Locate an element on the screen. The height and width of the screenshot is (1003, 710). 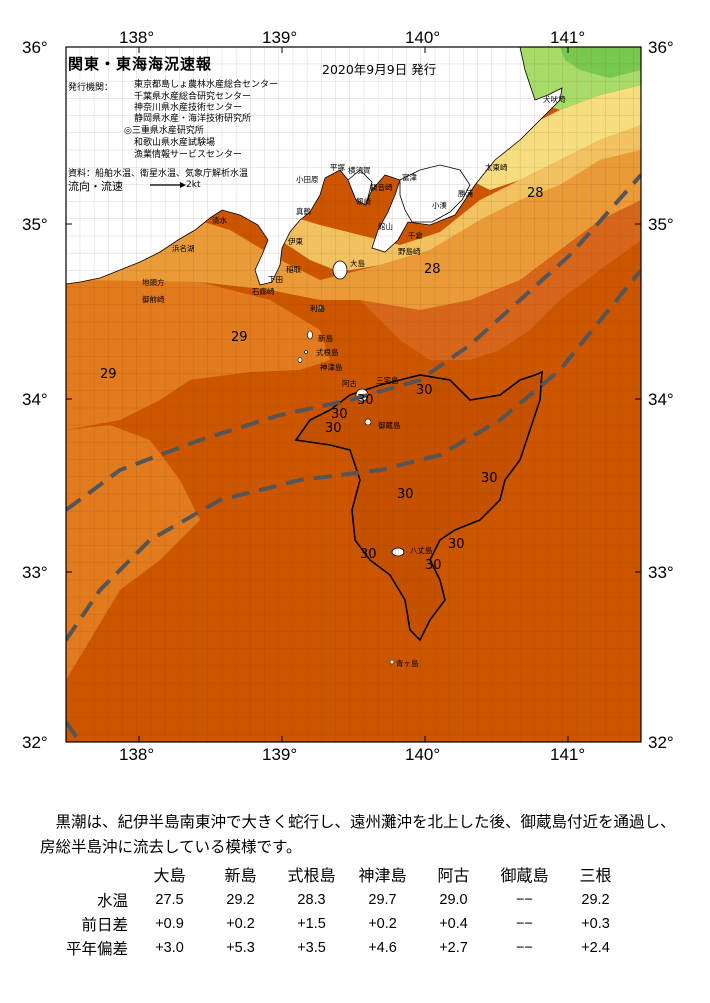
table-cell: +5.3 is located at coordinates (240, 948).